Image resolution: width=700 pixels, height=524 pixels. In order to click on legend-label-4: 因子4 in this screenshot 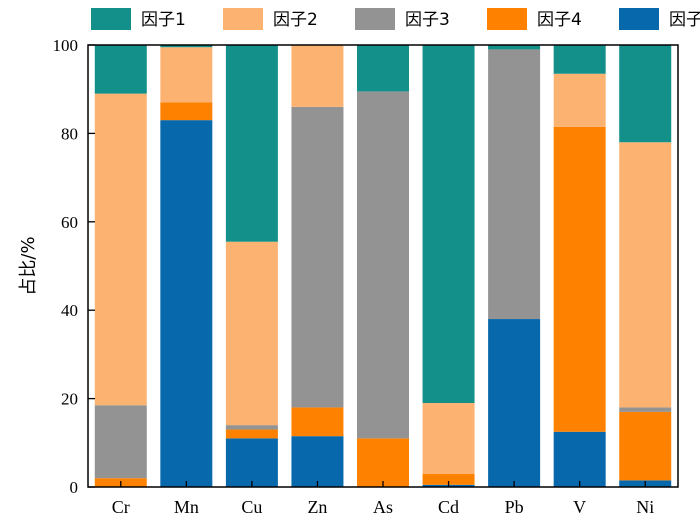, I will do `click(559, 20)`.